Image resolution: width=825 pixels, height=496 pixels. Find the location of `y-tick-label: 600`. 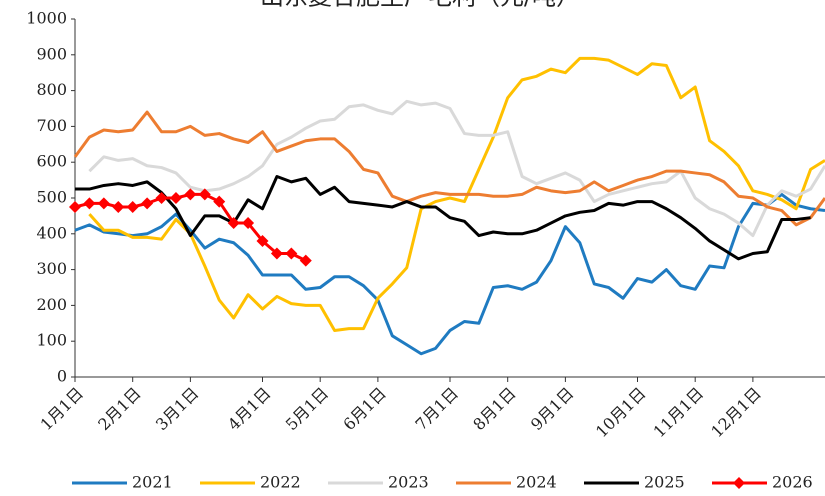

y-tick-label: 600 is located at coordinates (51, 161).